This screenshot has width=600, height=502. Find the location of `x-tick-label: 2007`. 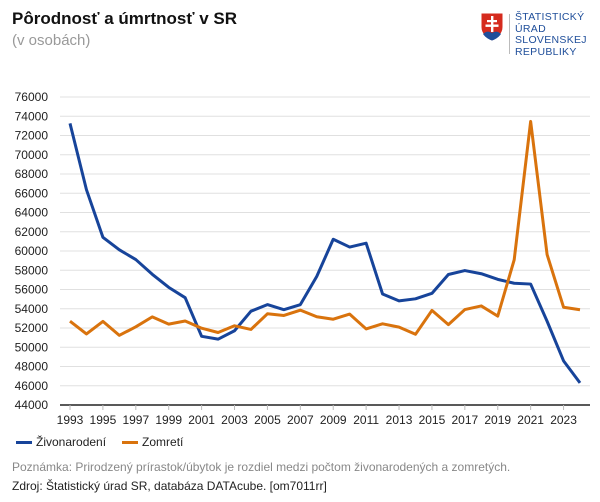

x-tick-label: 2007 is located at coordinates (300, 420).